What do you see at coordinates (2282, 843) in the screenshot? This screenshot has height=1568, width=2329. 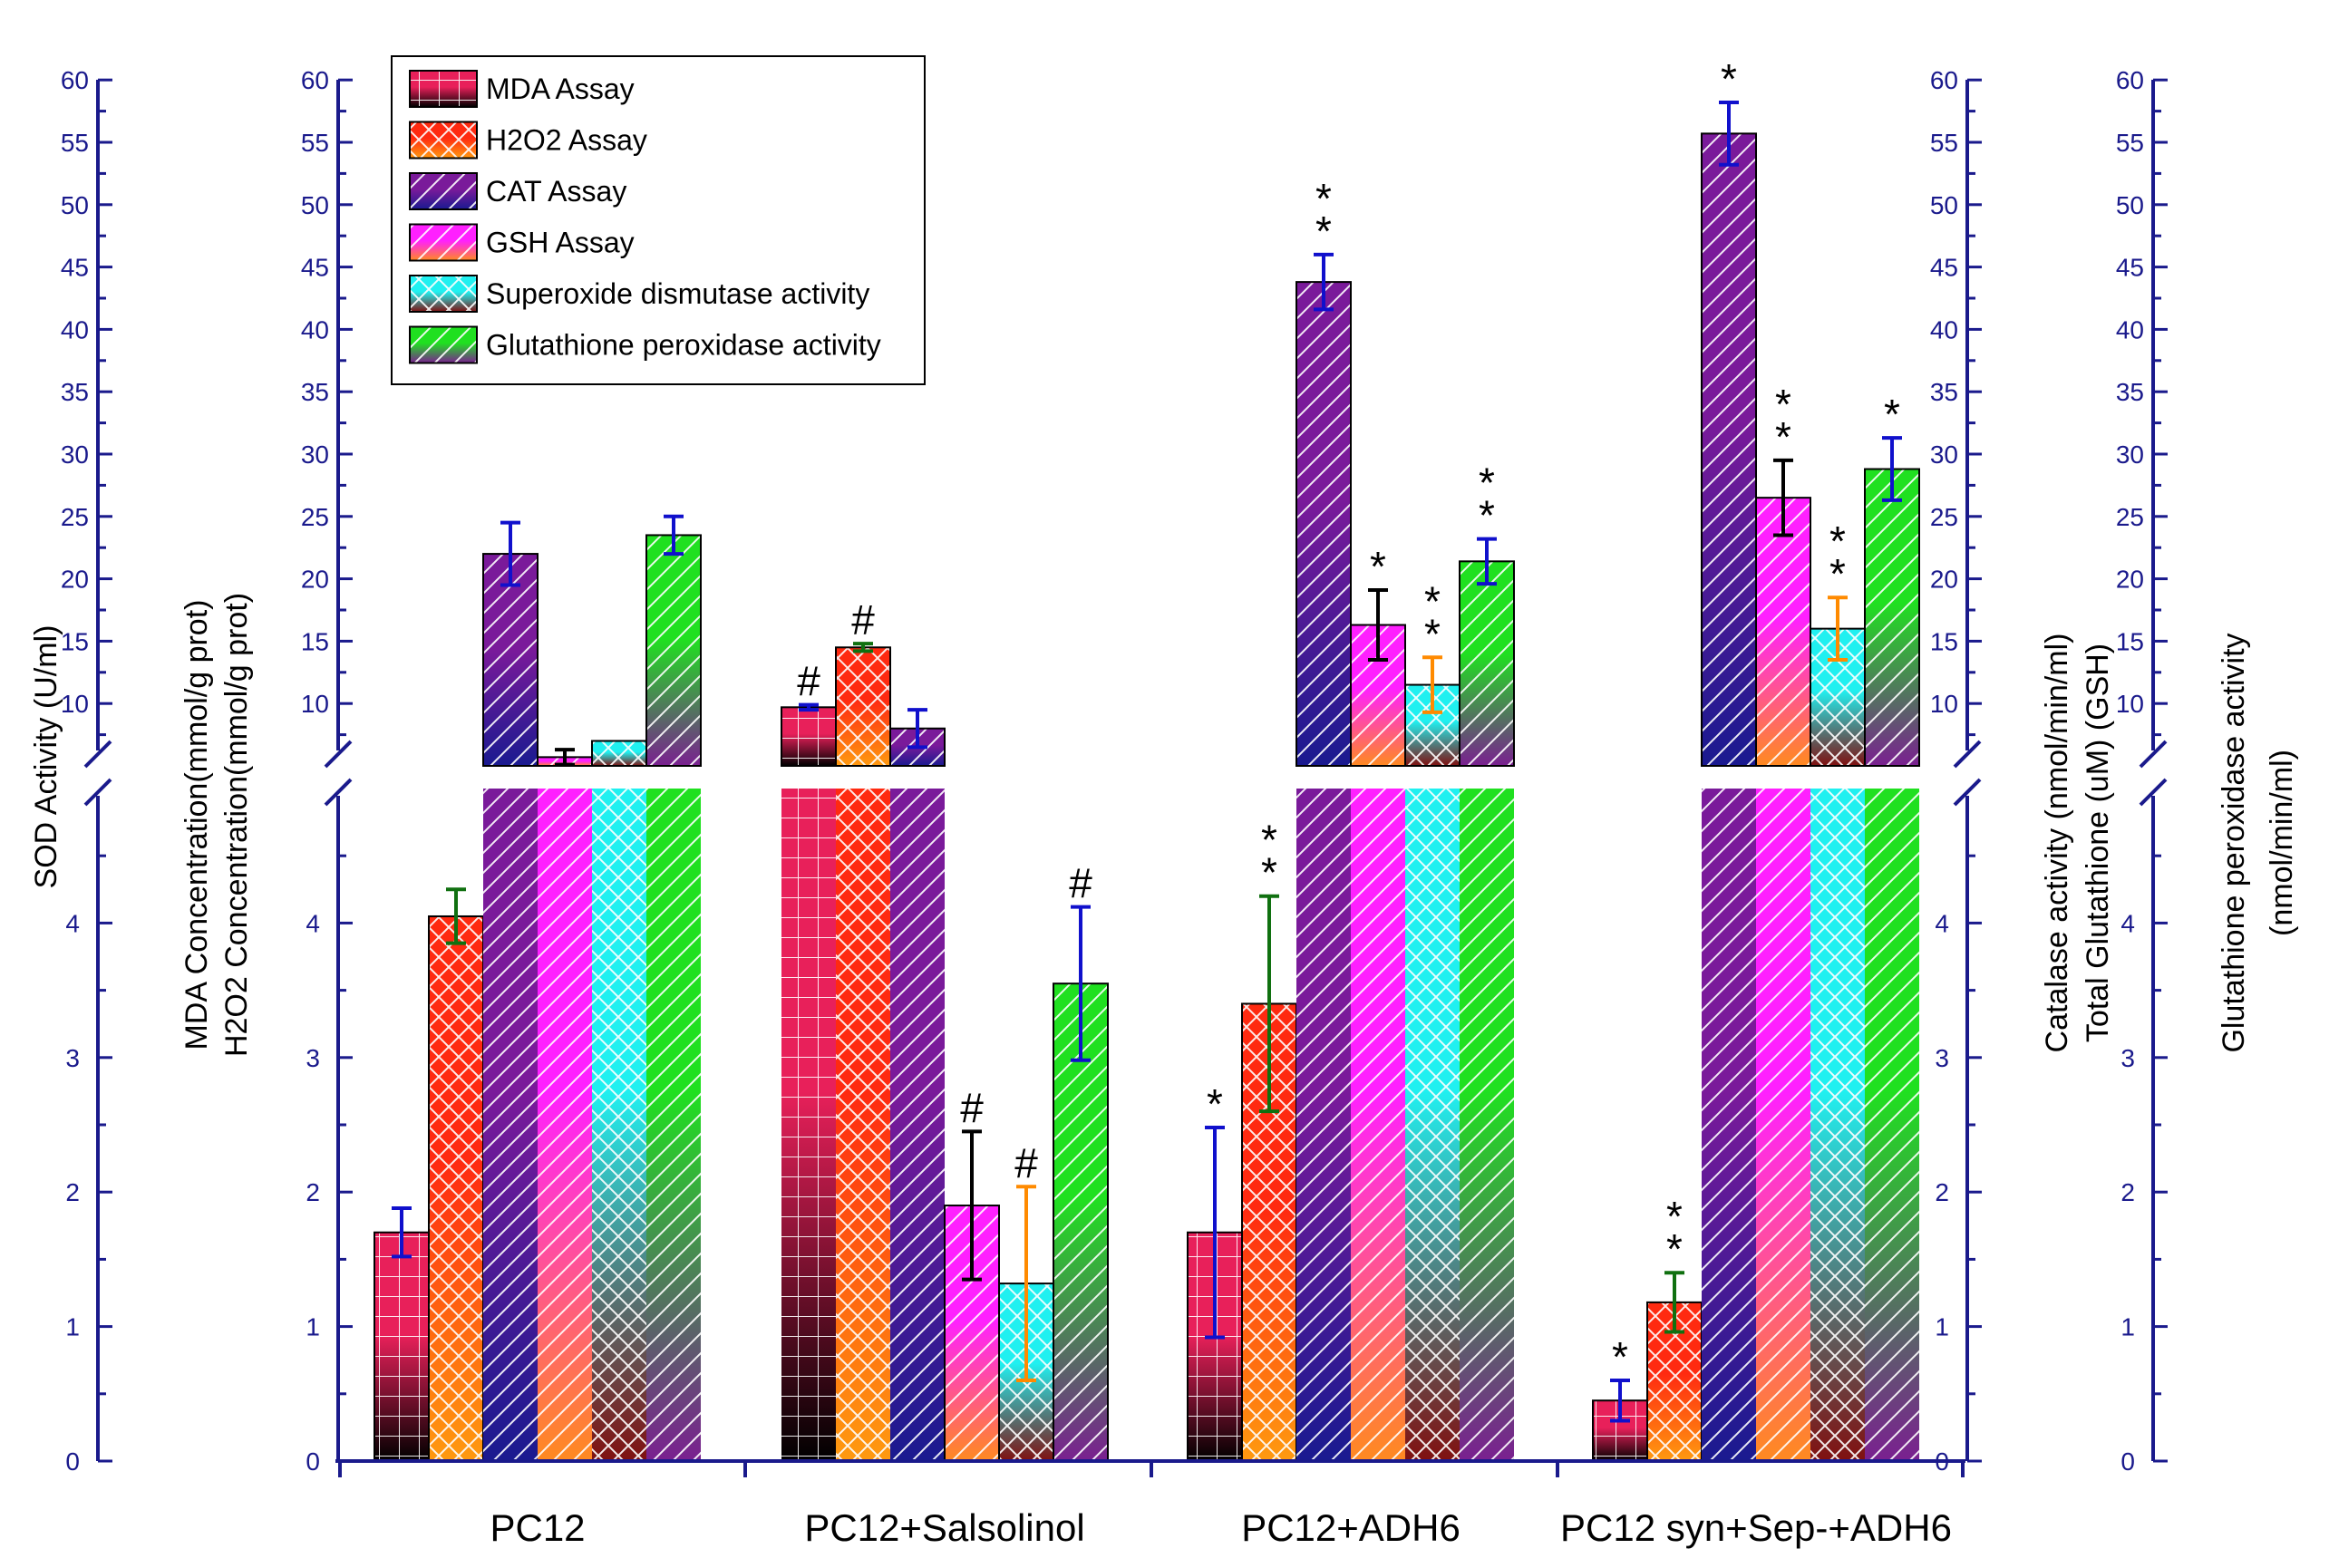 I see `gpx-axis-title-line2: (nmol/min/ml)` at bounding box center [2282, 843].